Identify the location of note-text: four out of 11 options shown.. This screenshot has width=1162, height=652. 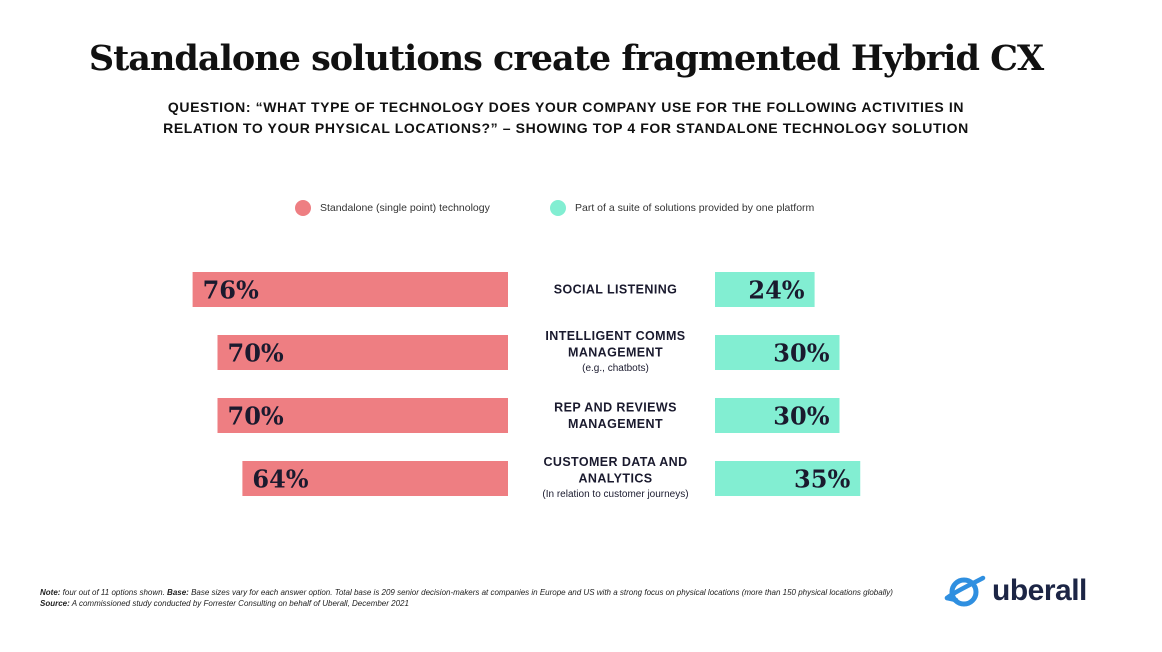
(114, 592).